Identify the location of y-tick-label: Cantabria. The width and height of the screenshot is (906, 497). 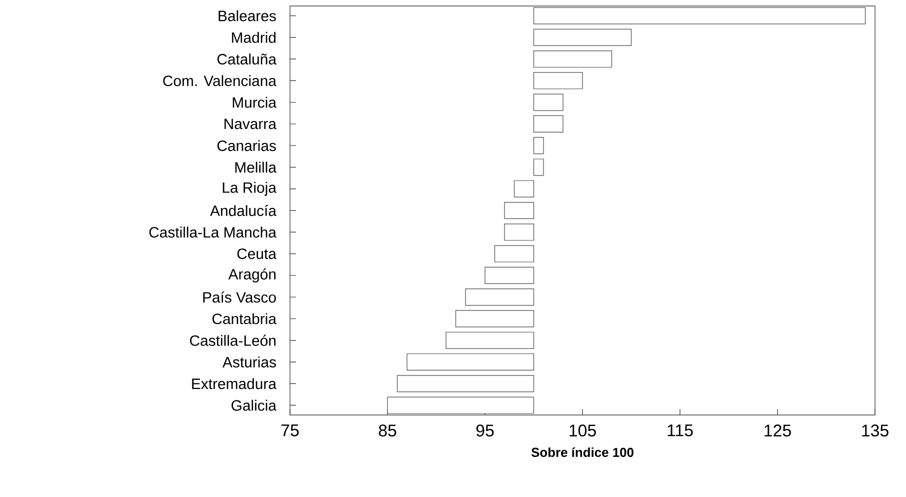
(244, 318).